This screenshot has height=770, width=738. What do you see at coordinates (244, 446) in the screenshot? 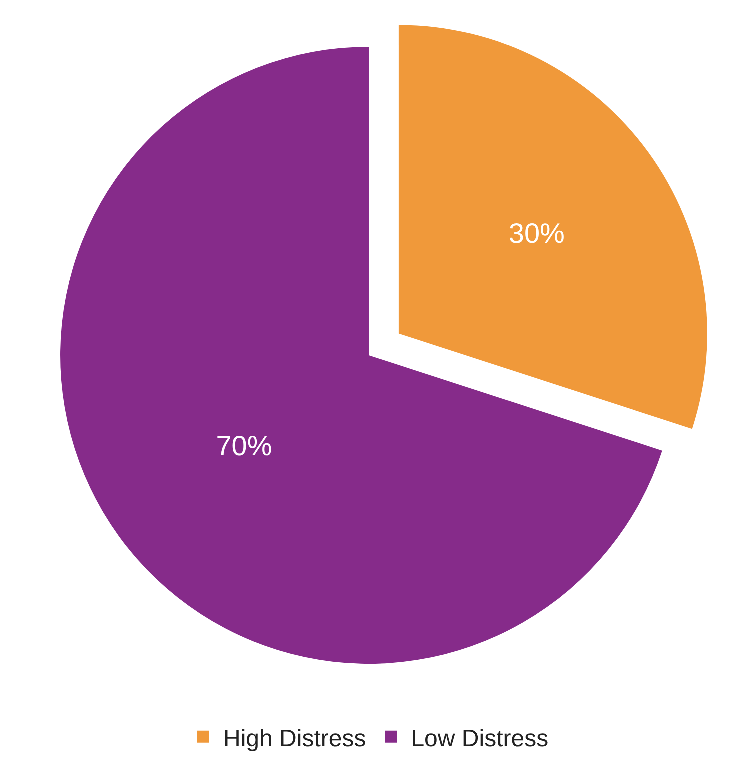
I see `data-label: 70%` at bounding box center [244, 446].